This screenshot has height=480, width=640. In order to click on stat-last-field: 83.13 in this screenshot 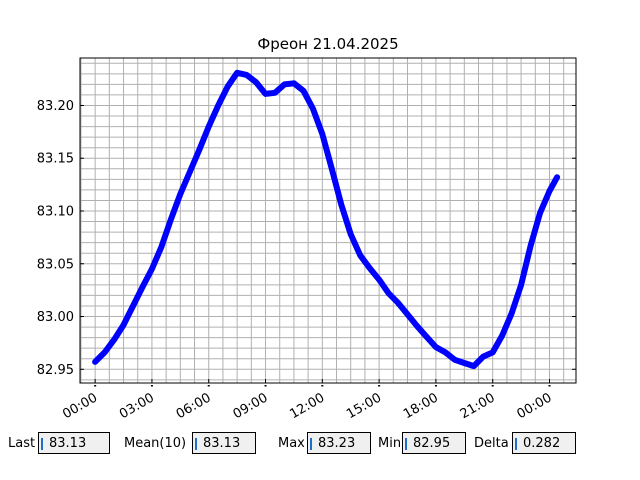, I will do `click(74, 443)`.